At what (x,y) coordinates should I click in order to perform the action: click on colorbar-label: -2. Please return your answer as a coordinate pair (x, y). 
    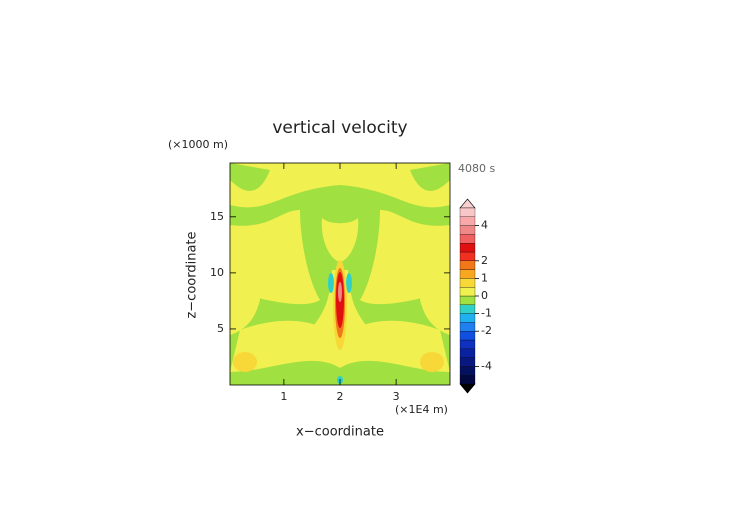
    Looking at the image, I should click on (486, 330).